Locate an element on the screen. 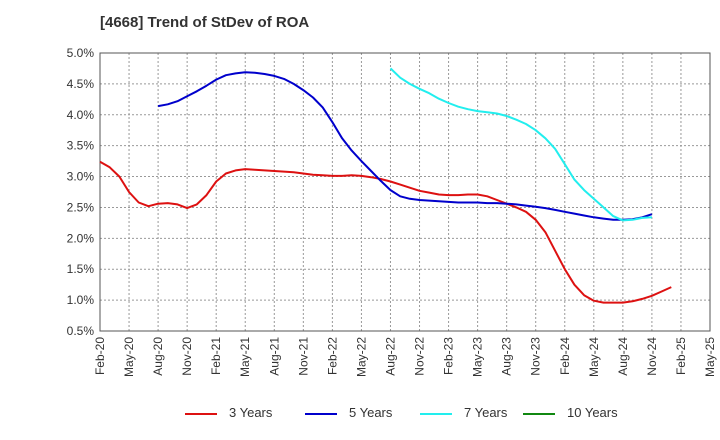 The width and height of the screenshot is (720, 440). x-tick-label: Feb-20 is located at coordinates (100, 356).